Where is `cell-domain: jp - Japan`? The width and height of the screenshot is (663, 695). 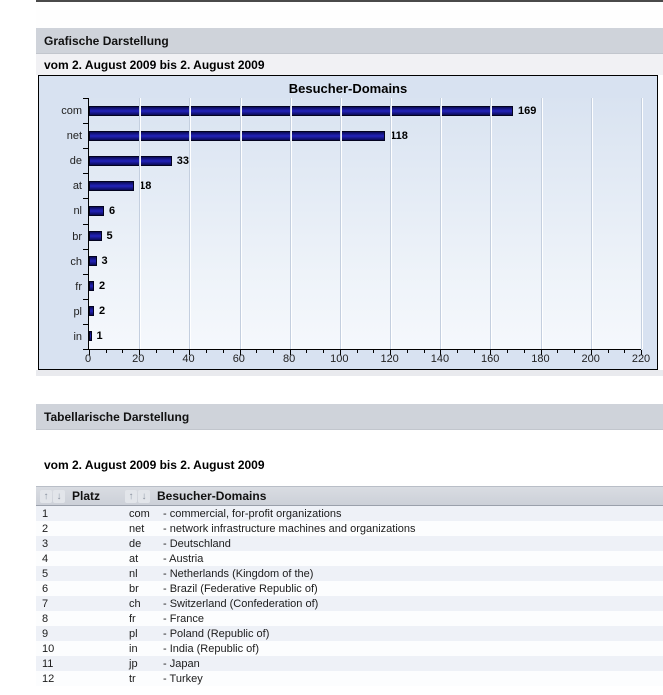
cell-domain: jp - Japan is located at coordinates (392, 664).